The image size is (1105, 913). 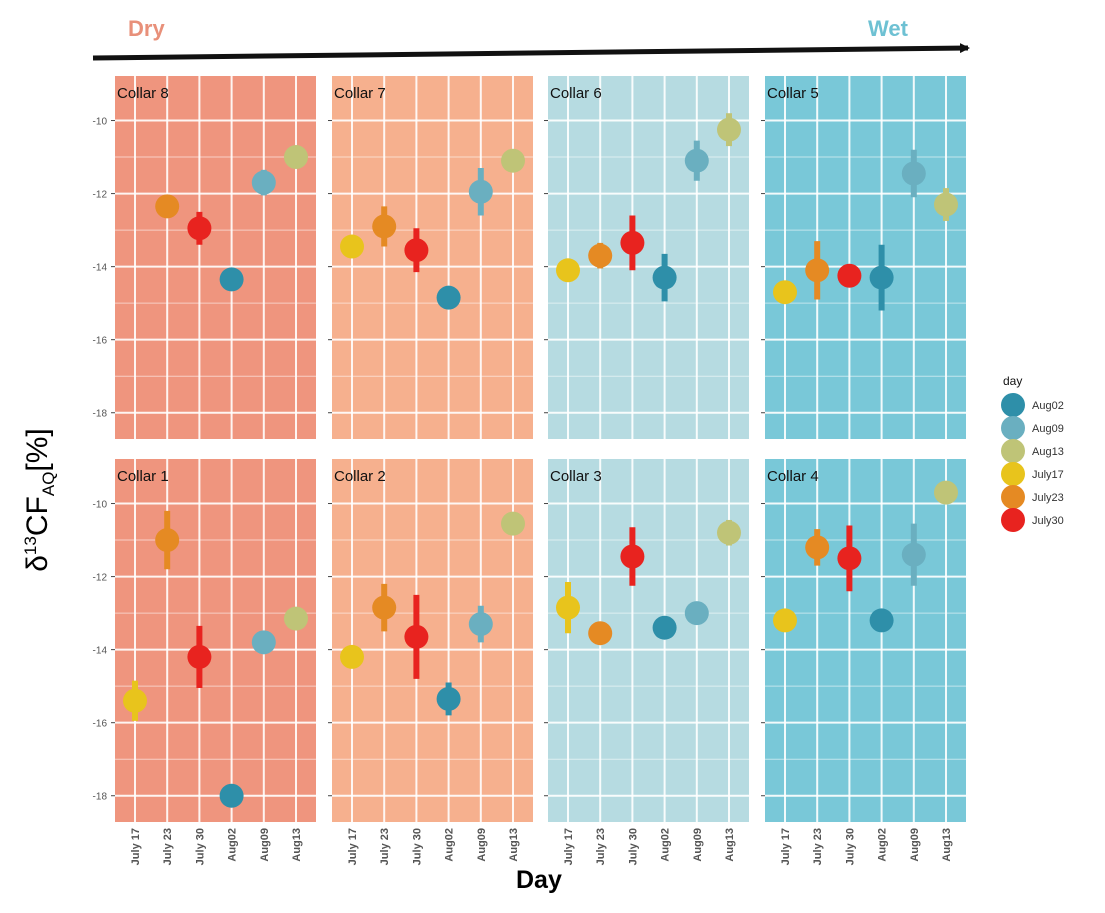 What do you see at coordinates (360, 93) in the screenshot?
I see `panel-title: Collar 7` at bounding box center [360, 93].